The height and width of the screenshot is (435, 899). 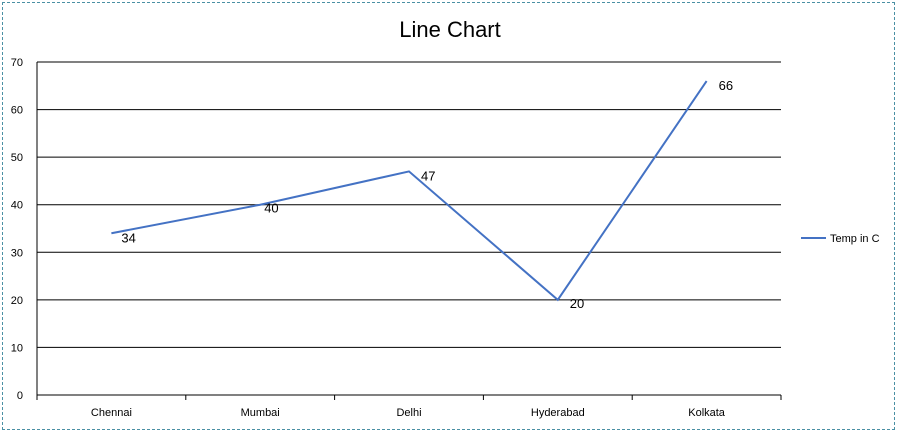 What do you see at coordinates (408, 413) in the screenshot?
I see `x-tick-label: Delhi` at bounding box center [408, 413].